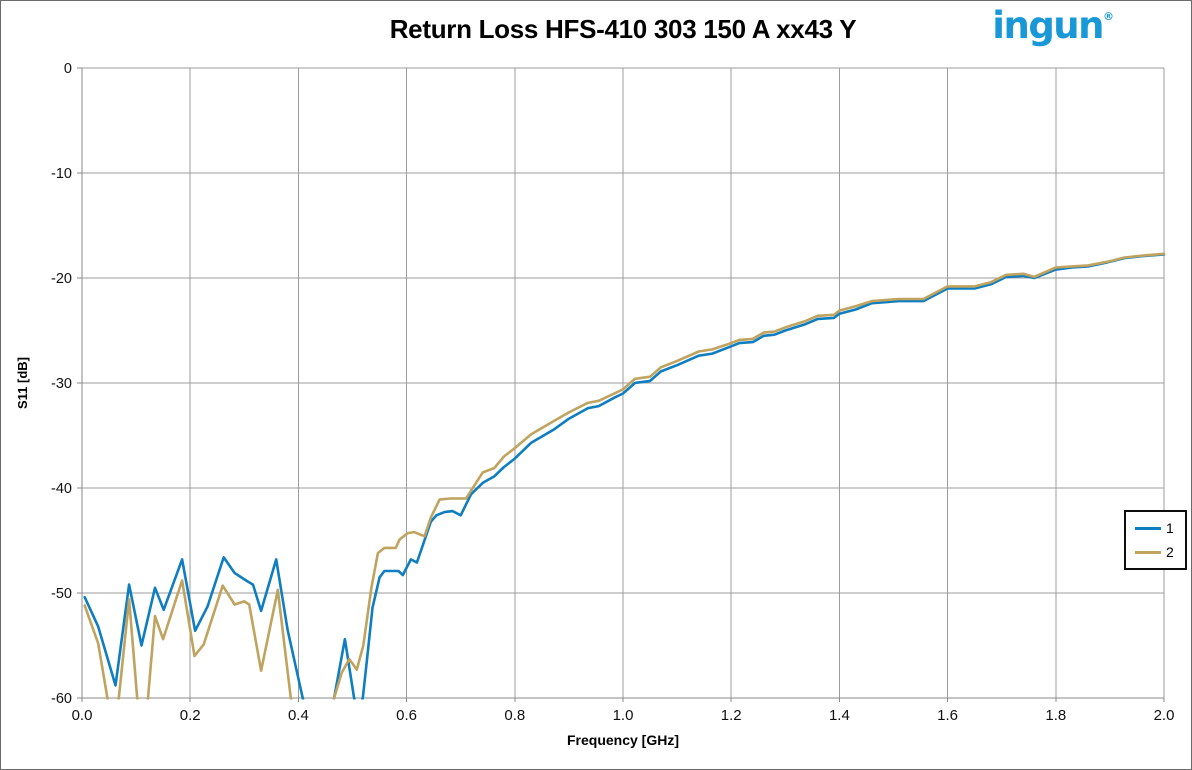 The height and width of the screenshot is (770, 1192). I want to click on y-tick-label: -50, so click(61, 594).